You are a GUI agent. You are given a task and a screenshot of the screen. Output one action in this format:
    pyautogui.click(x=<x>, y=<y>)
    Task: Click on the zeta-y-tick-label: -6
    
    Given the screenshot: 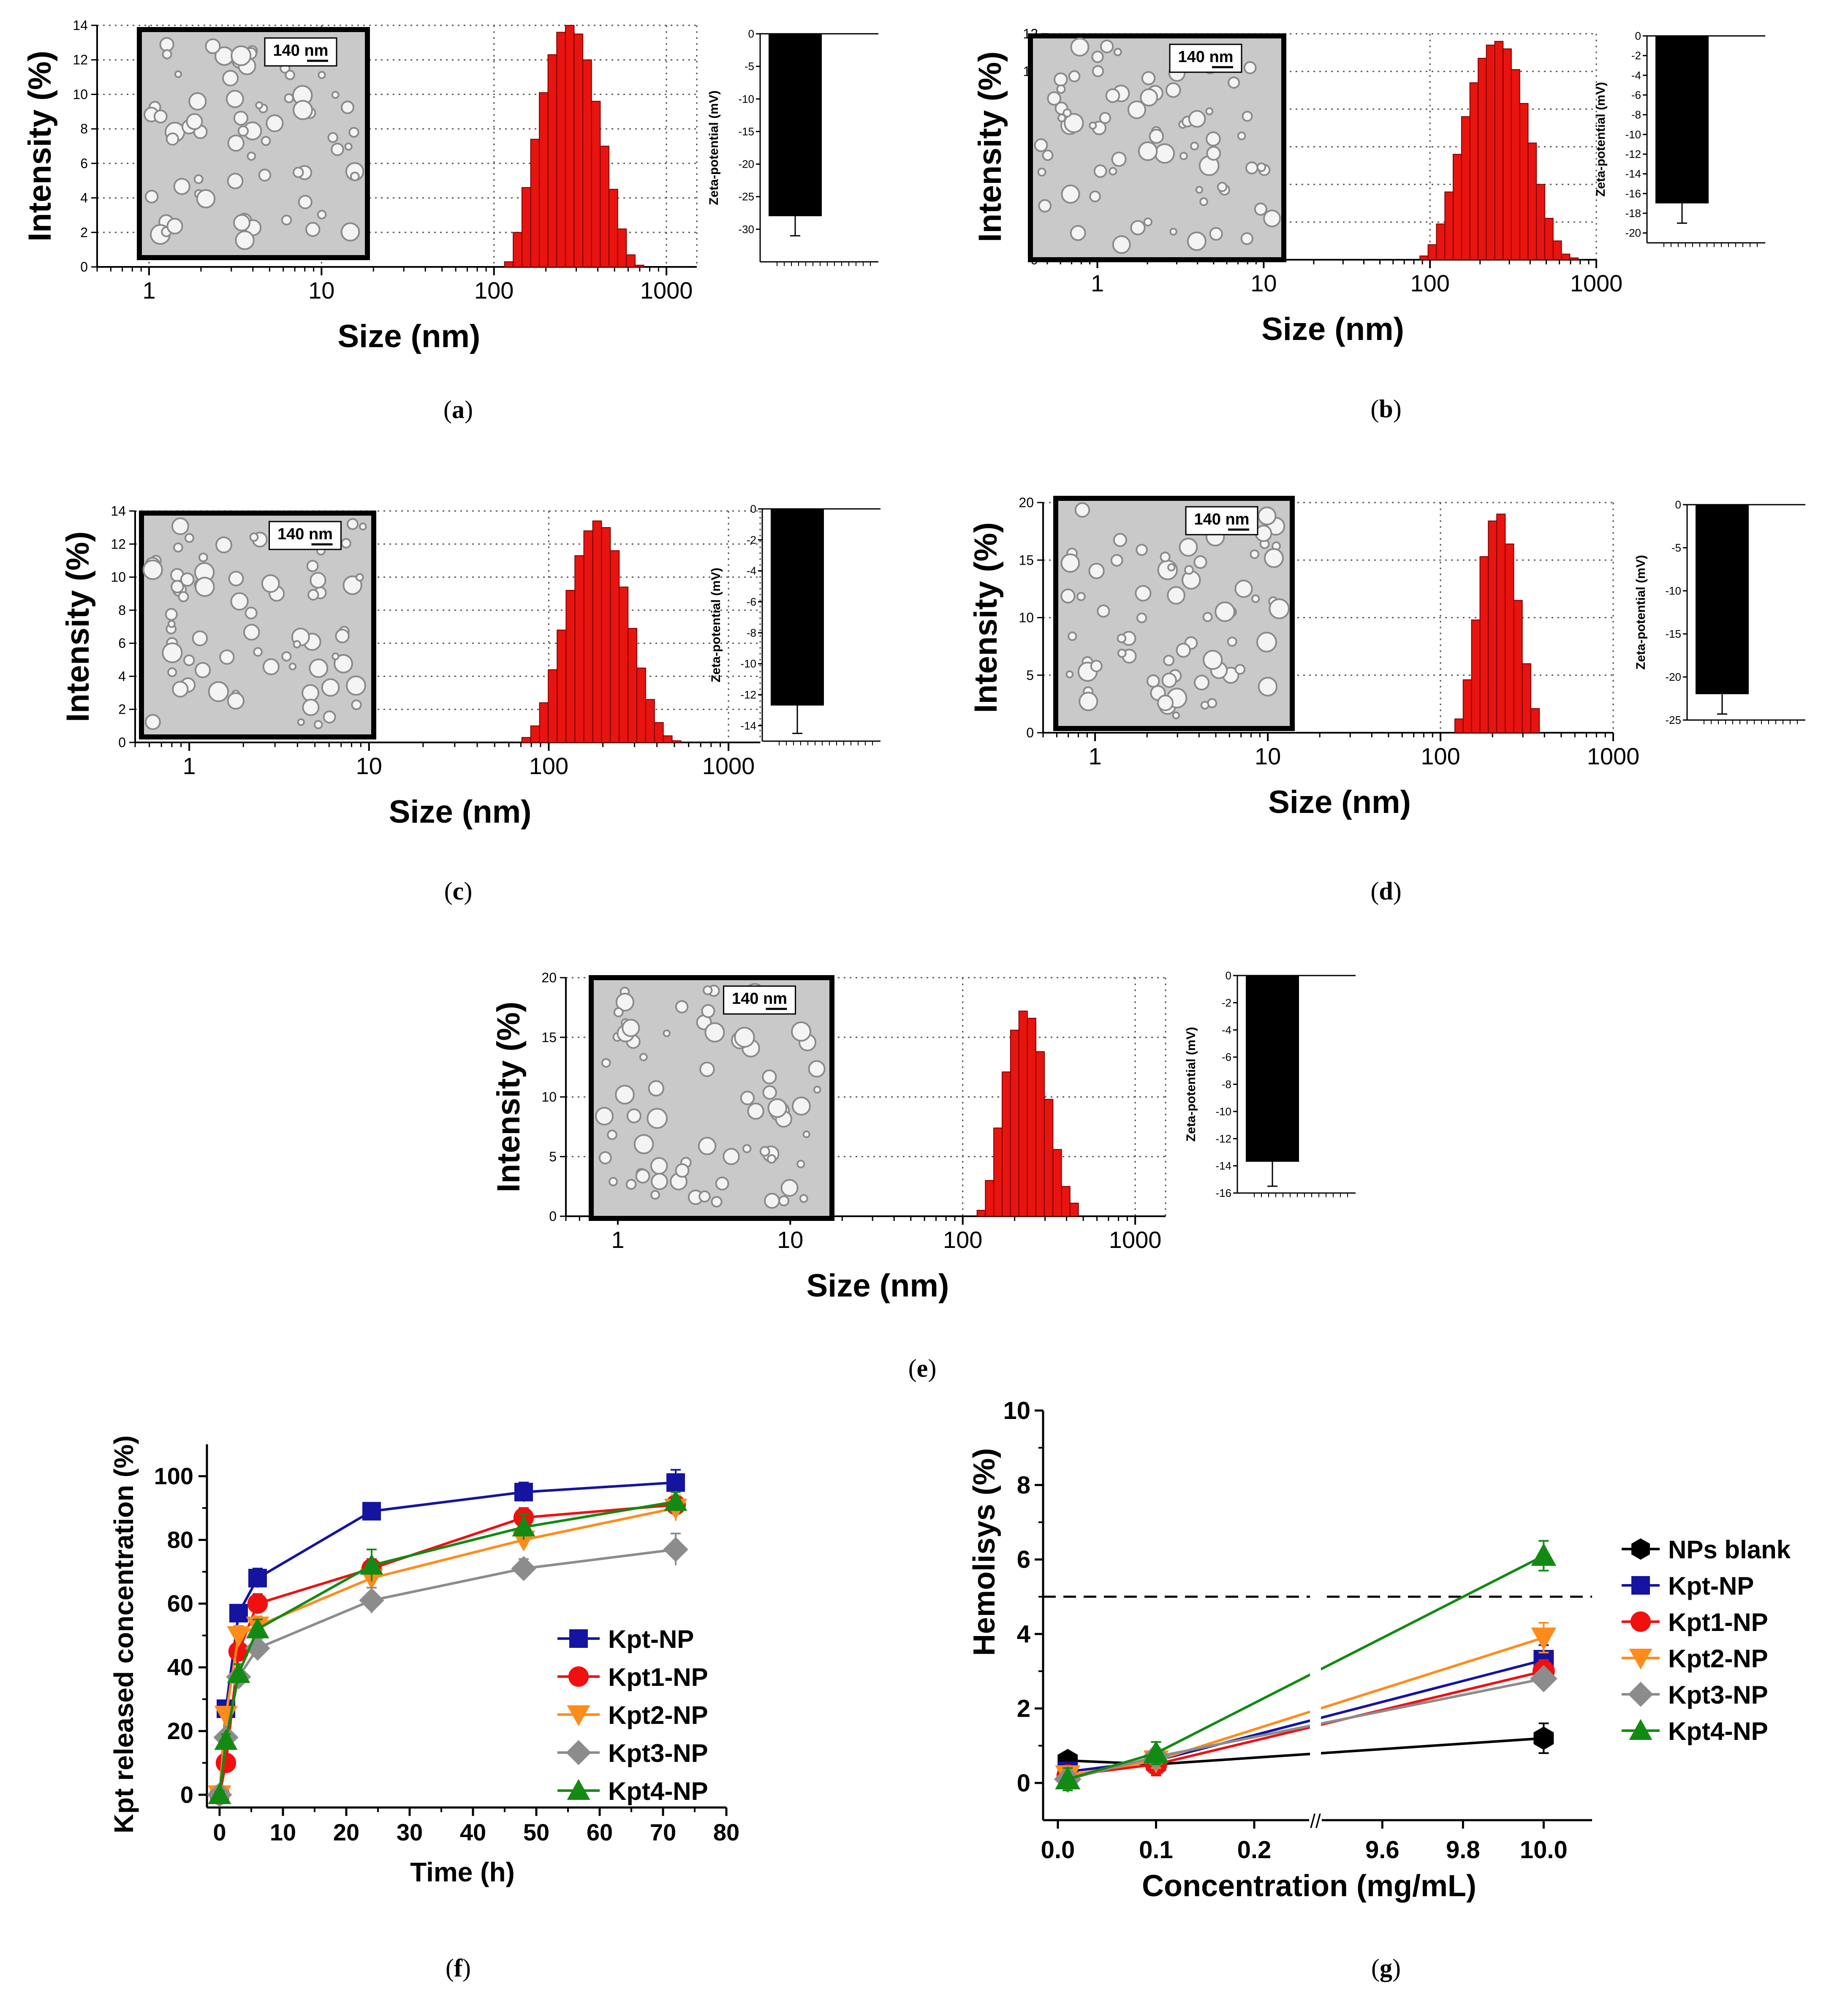 What is the action you would take?
    pyautogui.click(x=1636, y=95)
    